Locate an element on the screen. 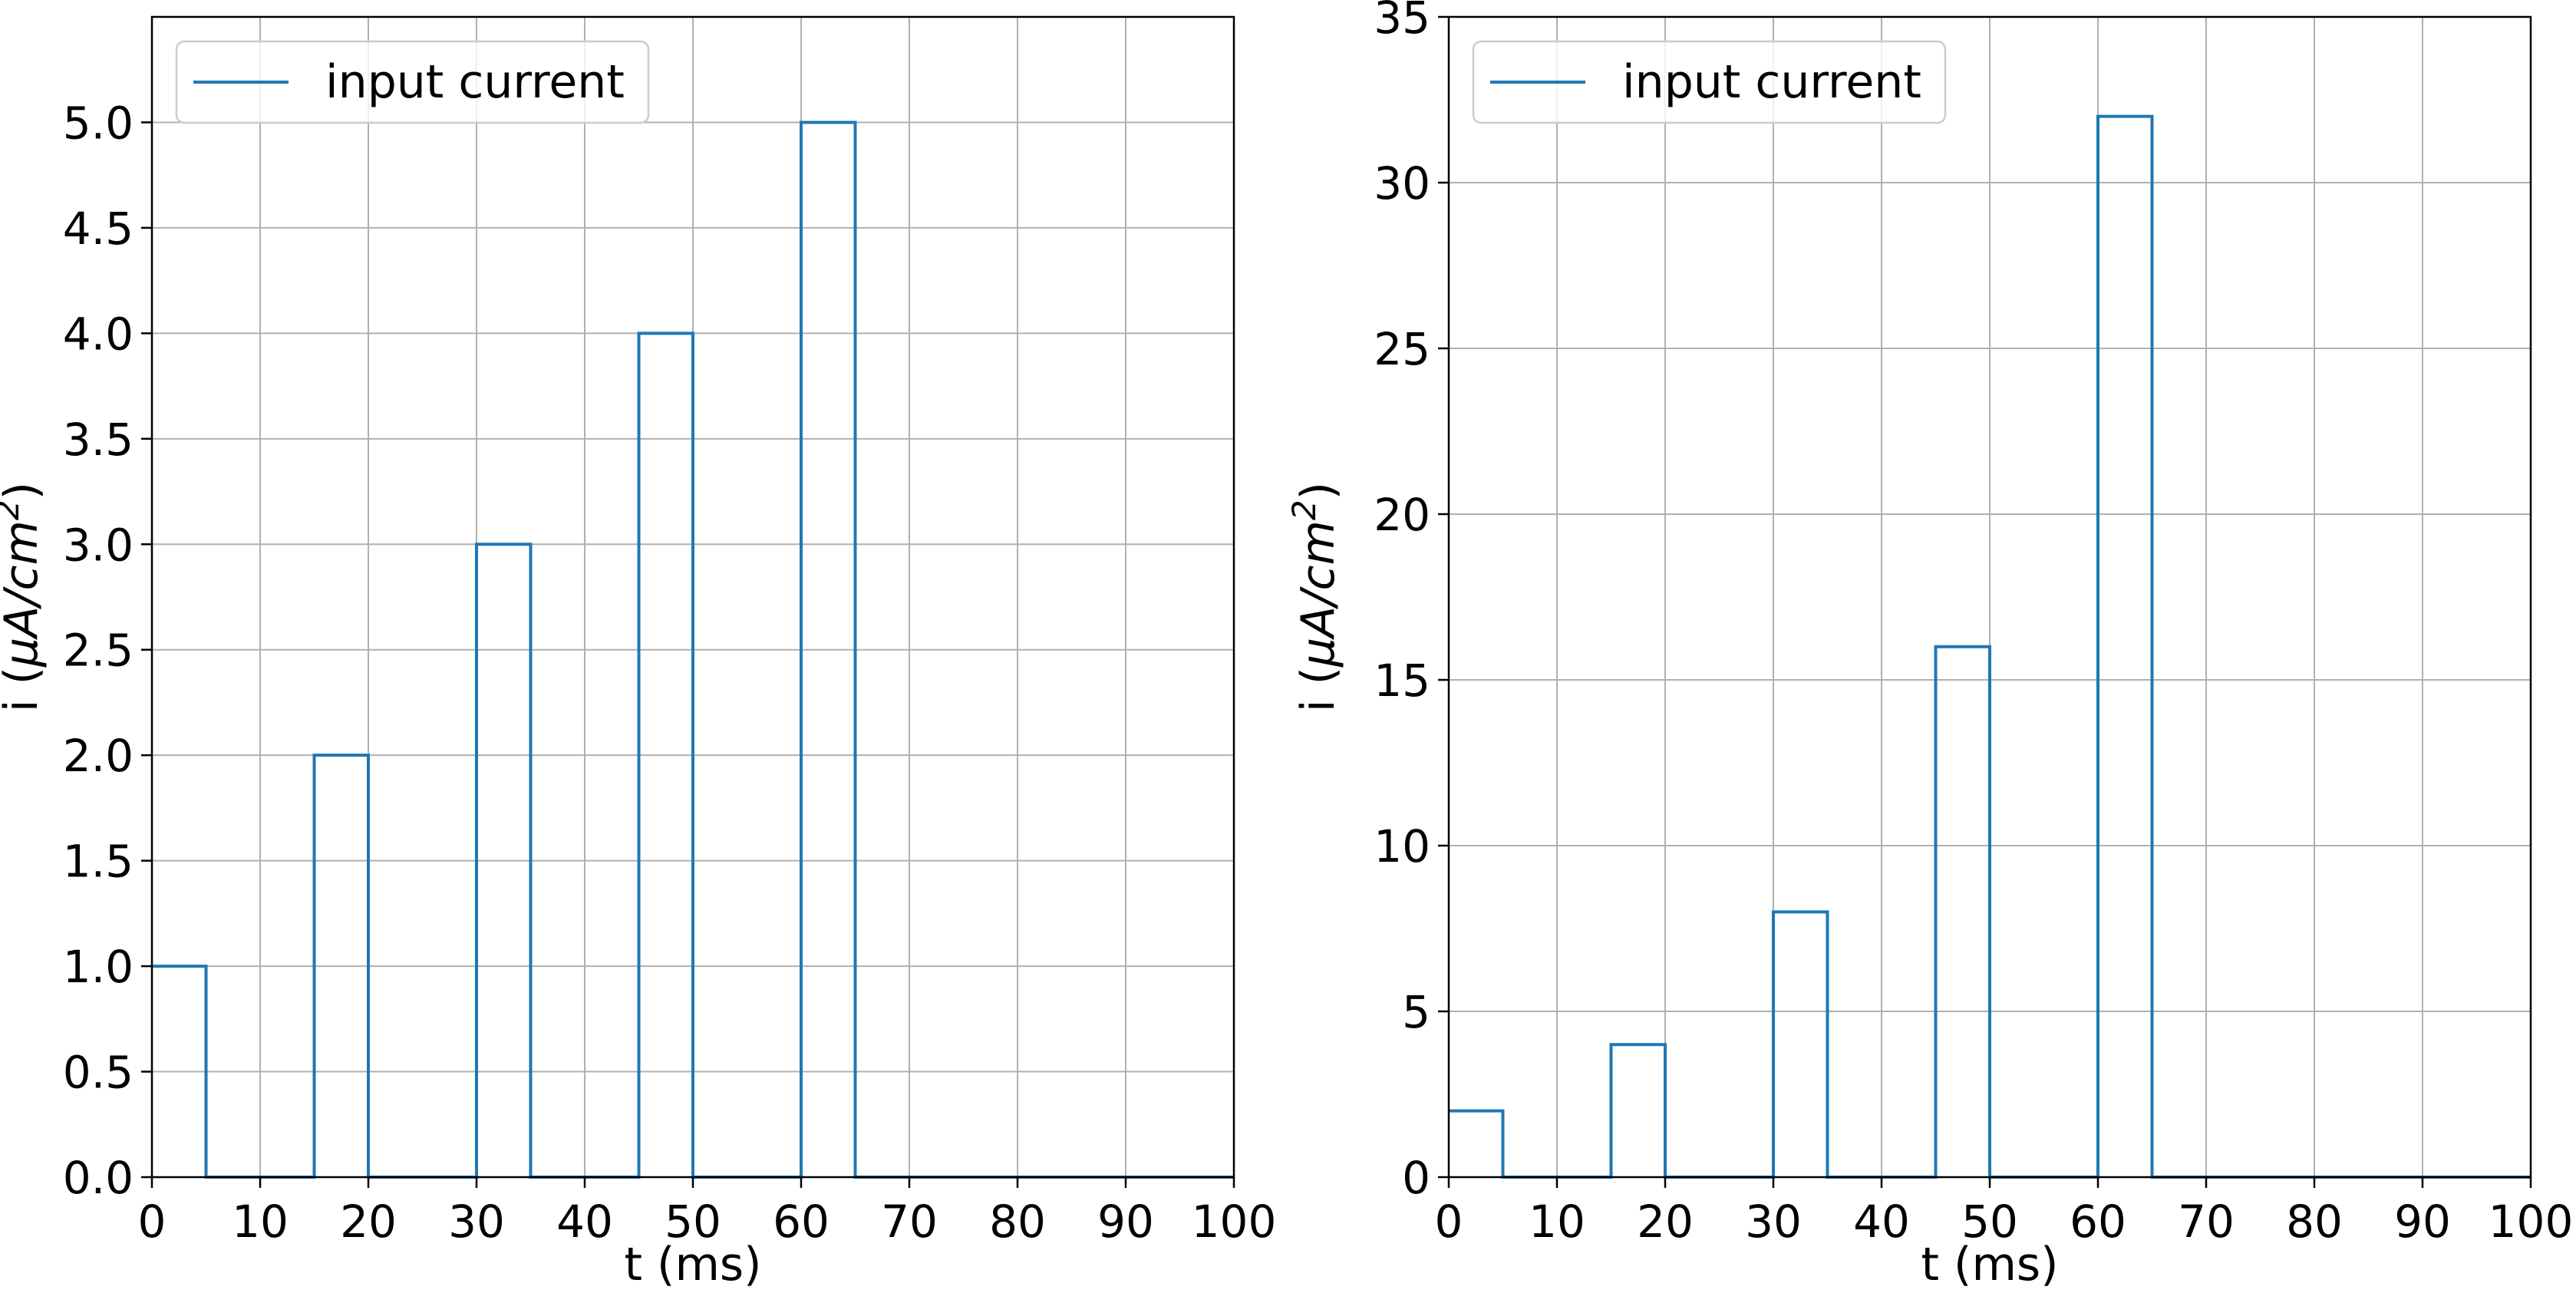 This screenshot has height=1293, width=2576. y-tick-label-8: 4.0 is located at coordinates (98, 334).